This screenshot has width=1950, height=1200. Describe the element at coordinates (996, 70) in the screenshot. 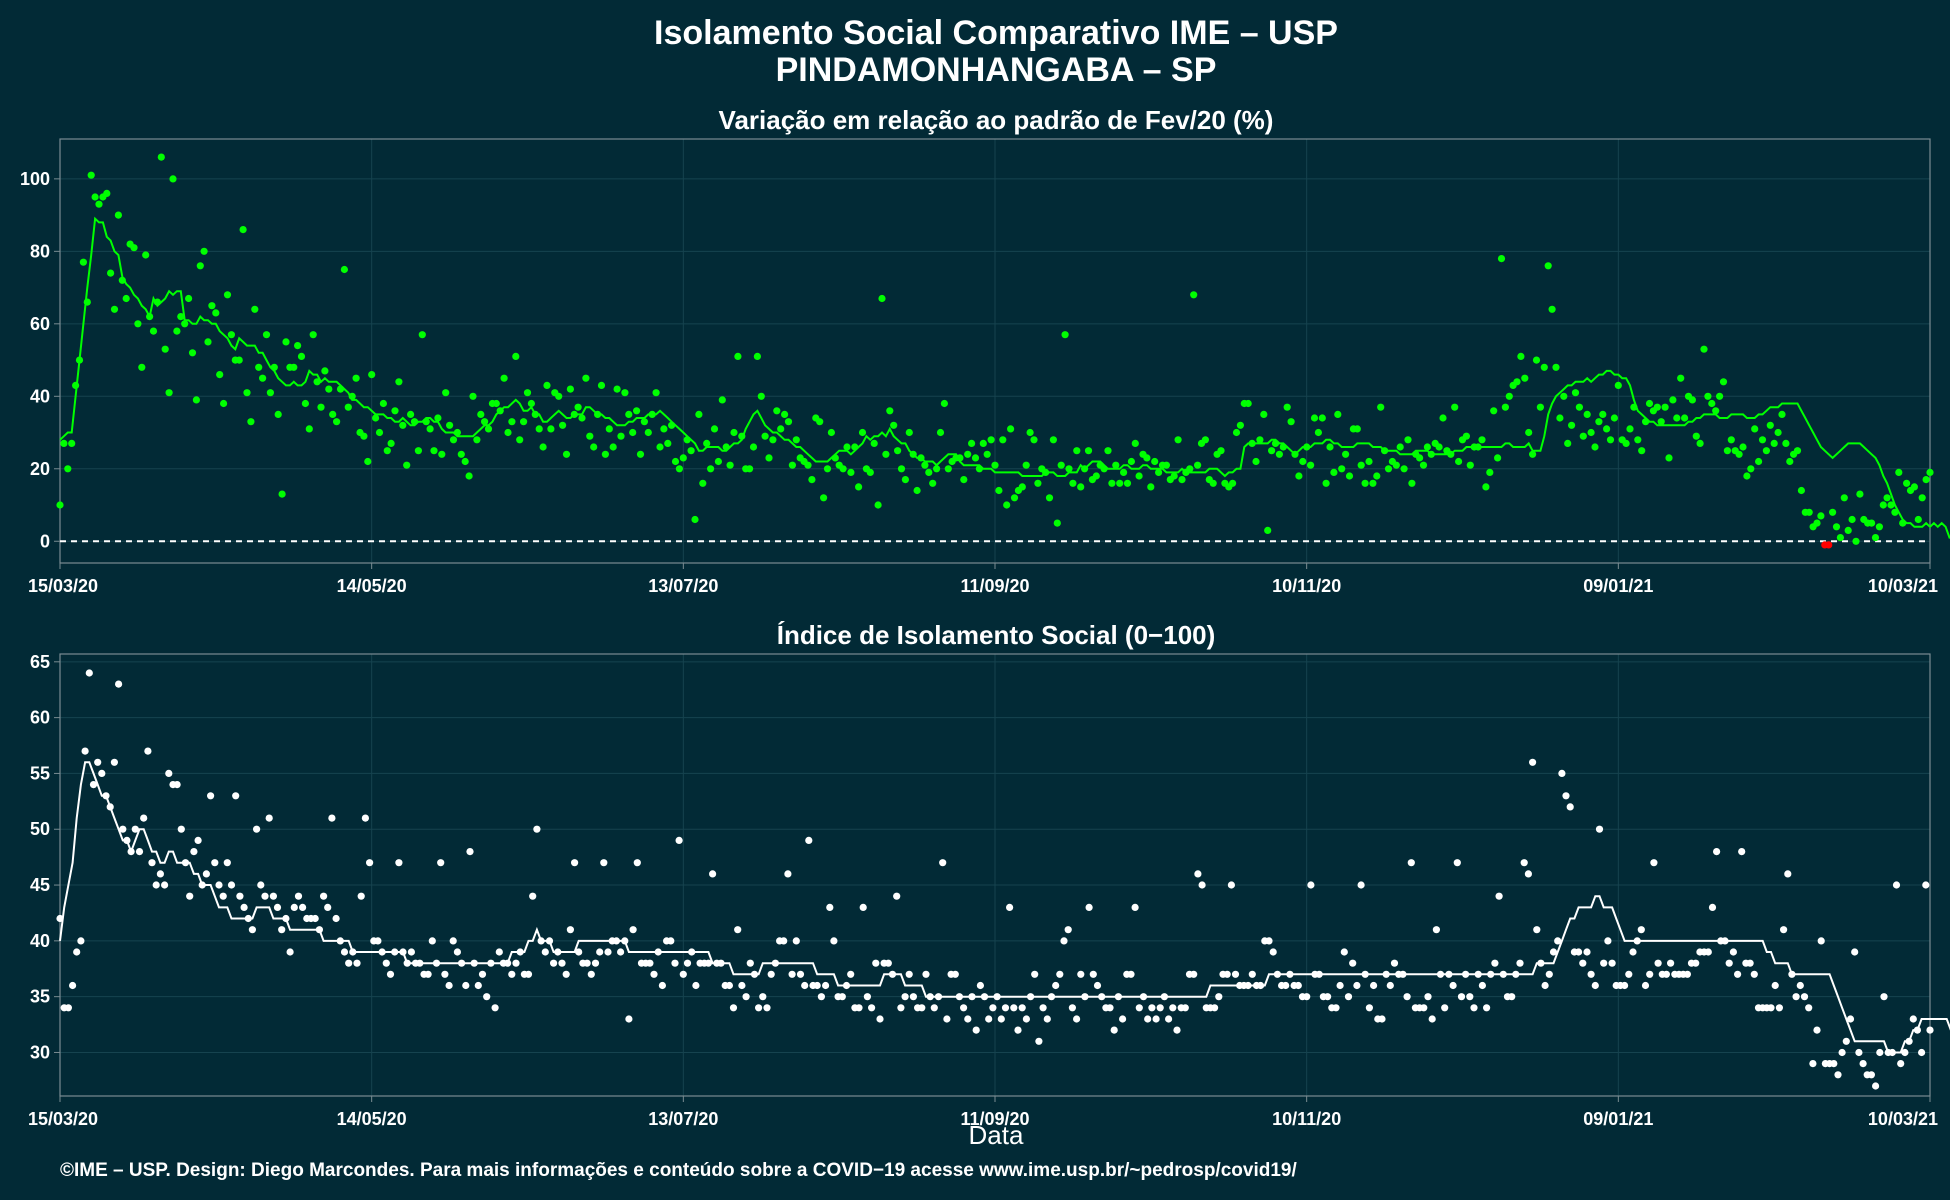

I see `figure-title-line2: PINDAMONHANGABA – SP` at that location.